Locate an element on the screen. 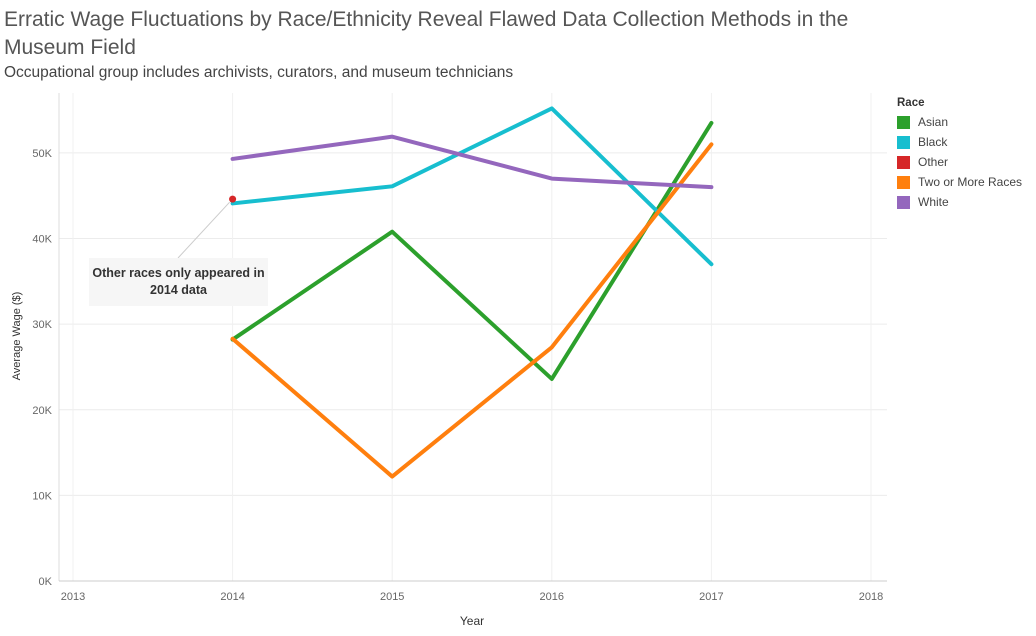  legend-item-two-or-more-races: Two or More Races is located at coordinates (965, 182).